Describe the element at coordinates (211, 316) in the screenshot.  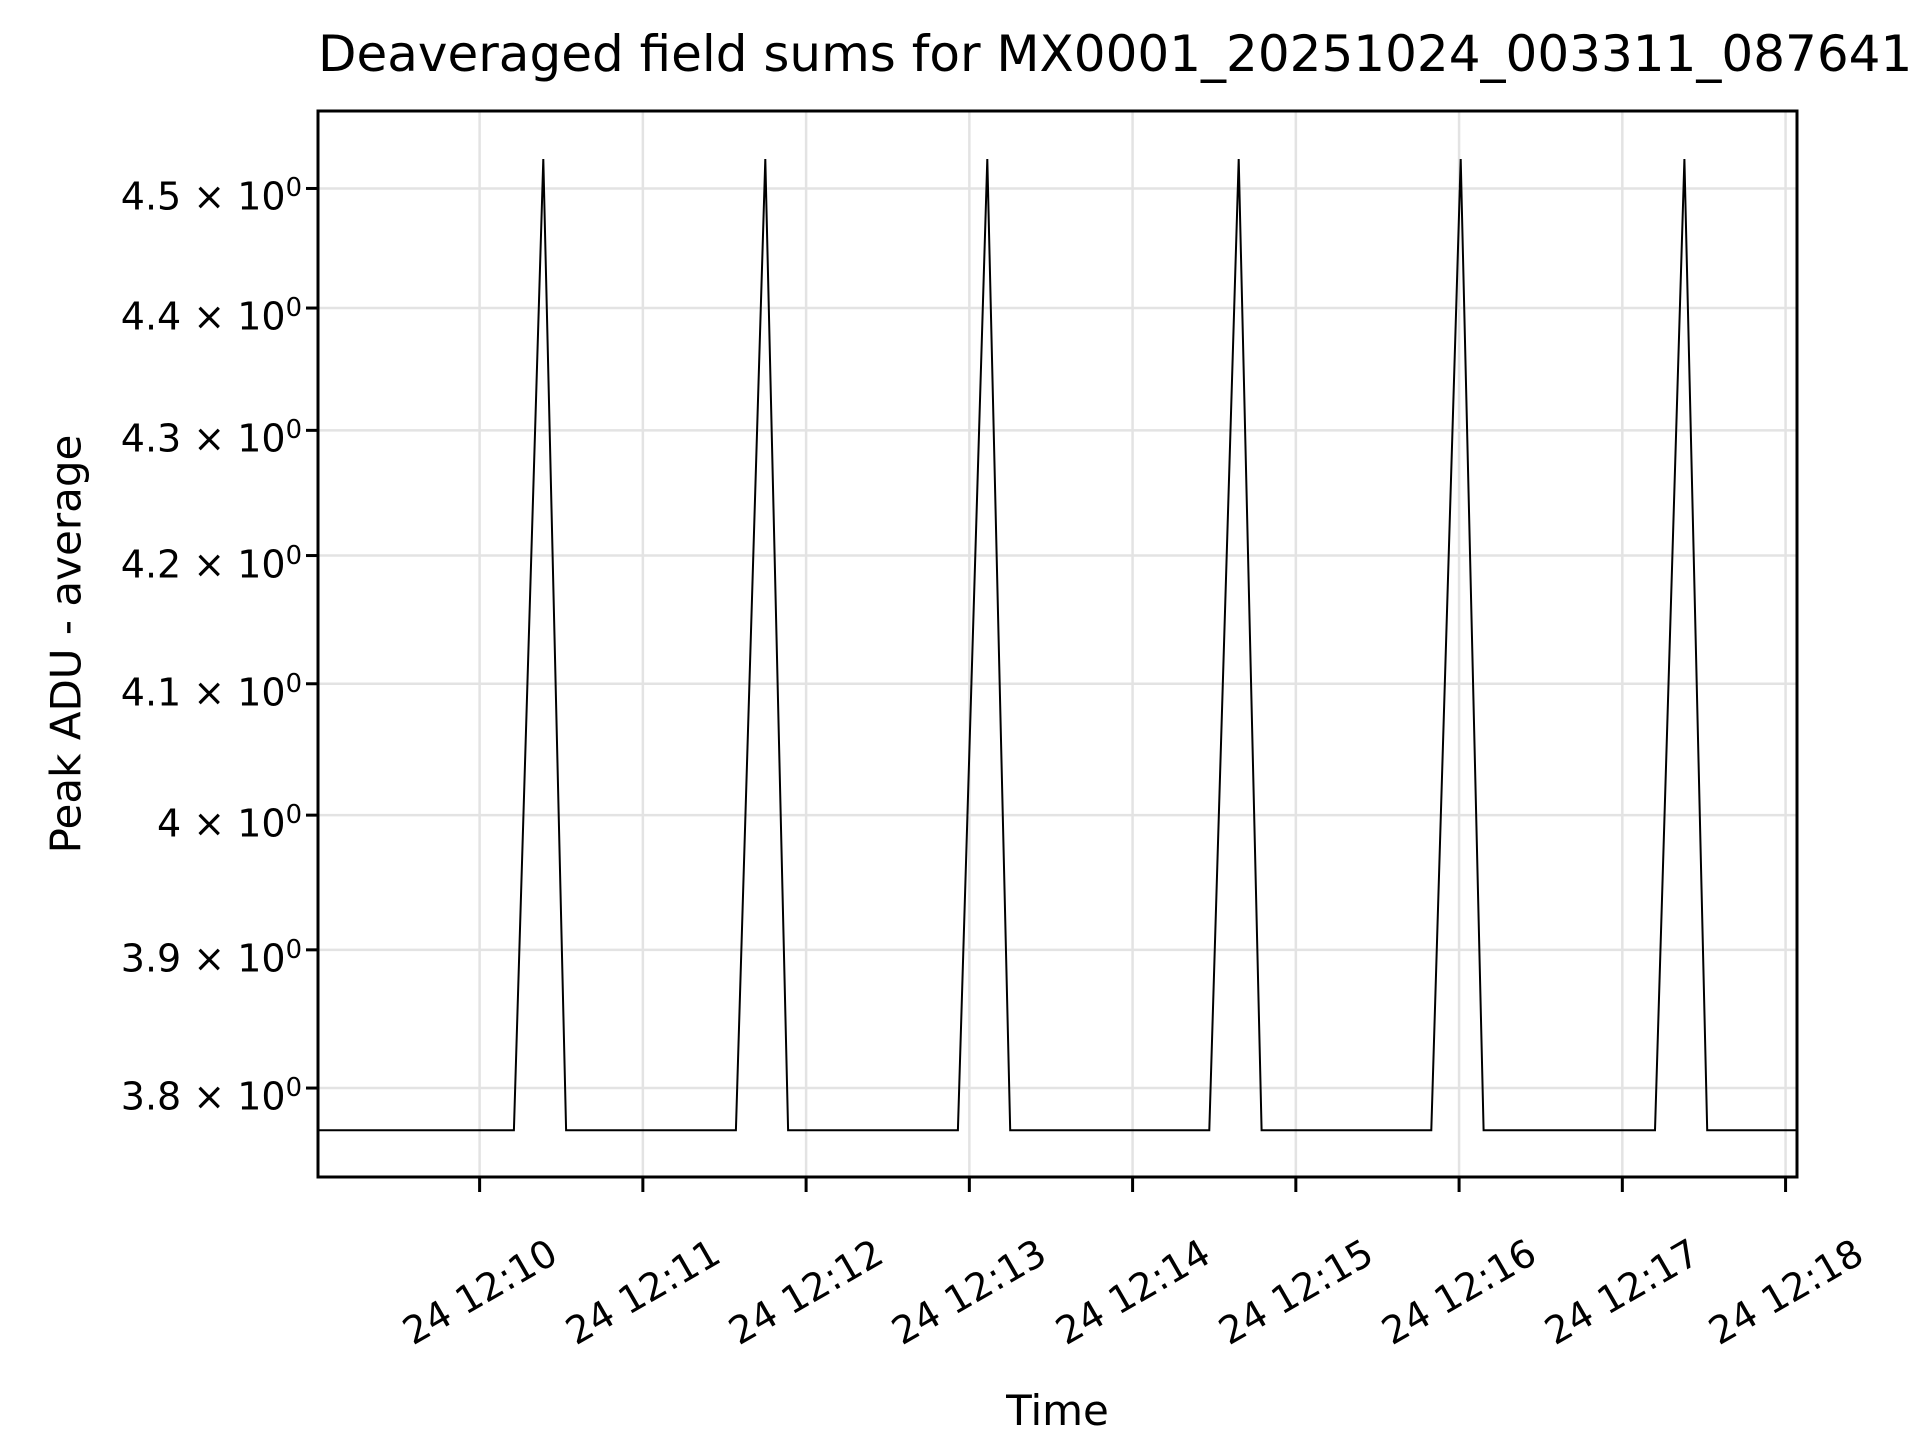
I see `y-tick-label: 4.4 × 100` at that location.